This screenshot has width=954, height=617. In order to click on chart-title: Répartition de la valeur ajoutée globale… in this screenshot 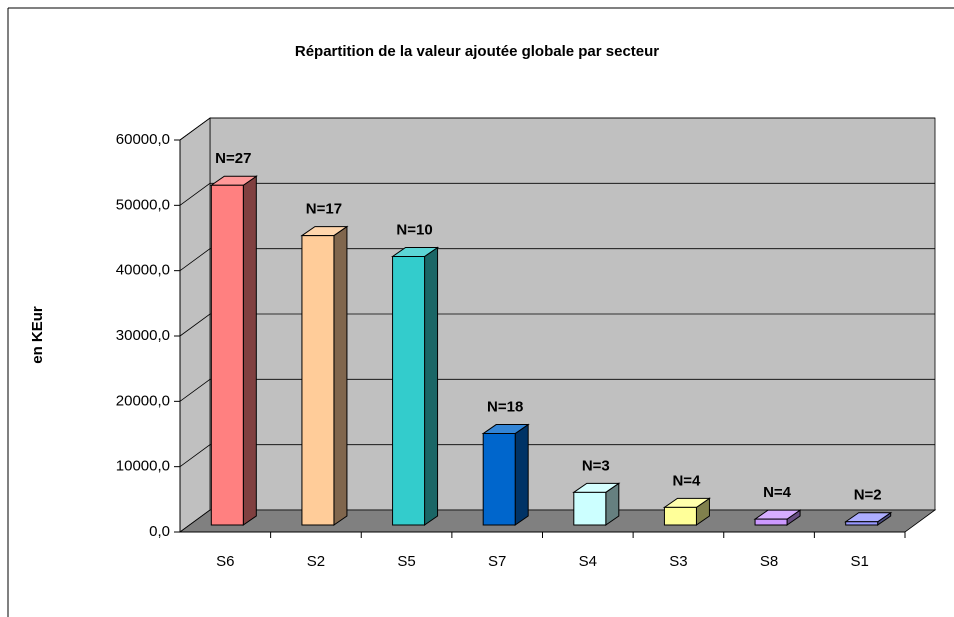, I will do `click(477, 51)`.